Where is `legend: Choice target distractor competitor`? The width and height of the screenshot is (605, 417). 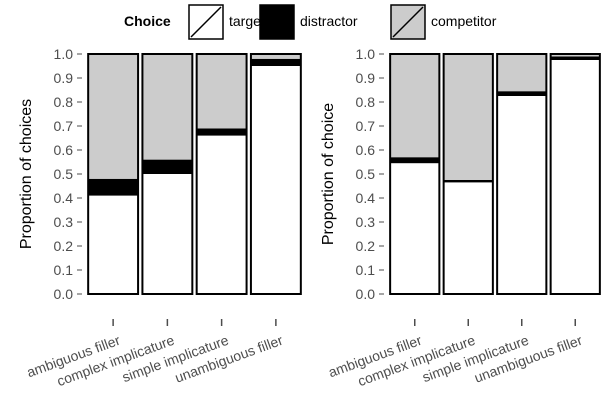 legend: Choice target distractor competitor is located at coordinates (310, 22).